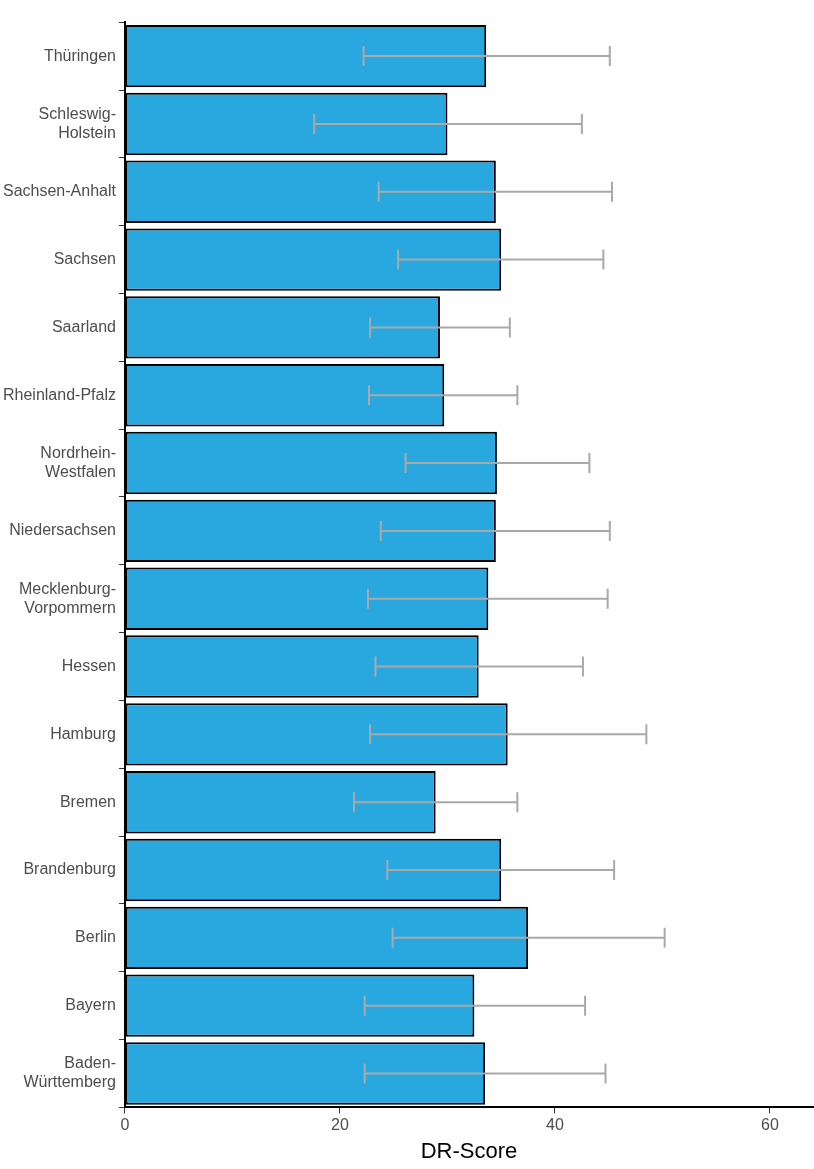 Image resolution: width=814 pixels, height=1169 pixels. What do you see at coordinates (84, 258) in the screenshot?
I see `y-tick-label: Sachsen` at bounding box center [84, 258].